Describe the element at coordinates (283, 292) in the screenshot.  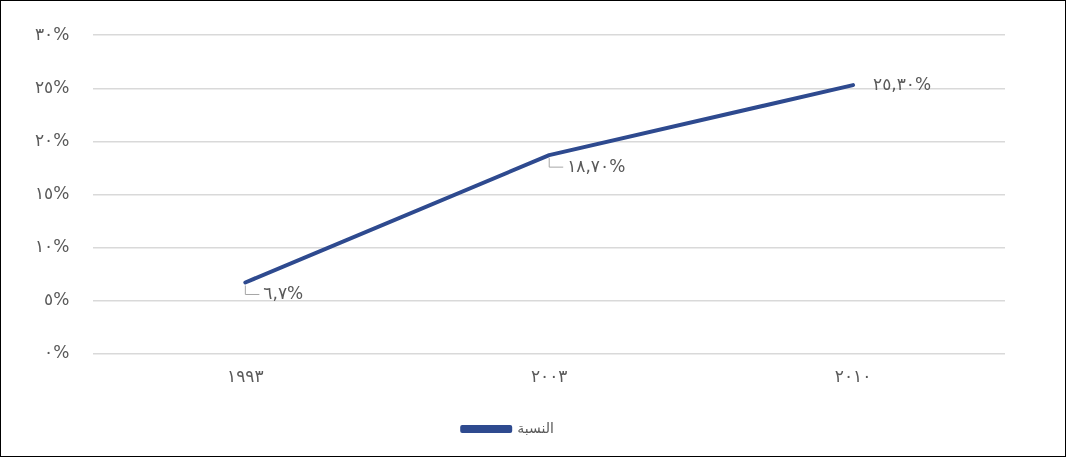
I see `data-label: ٦,٧%` at that location.